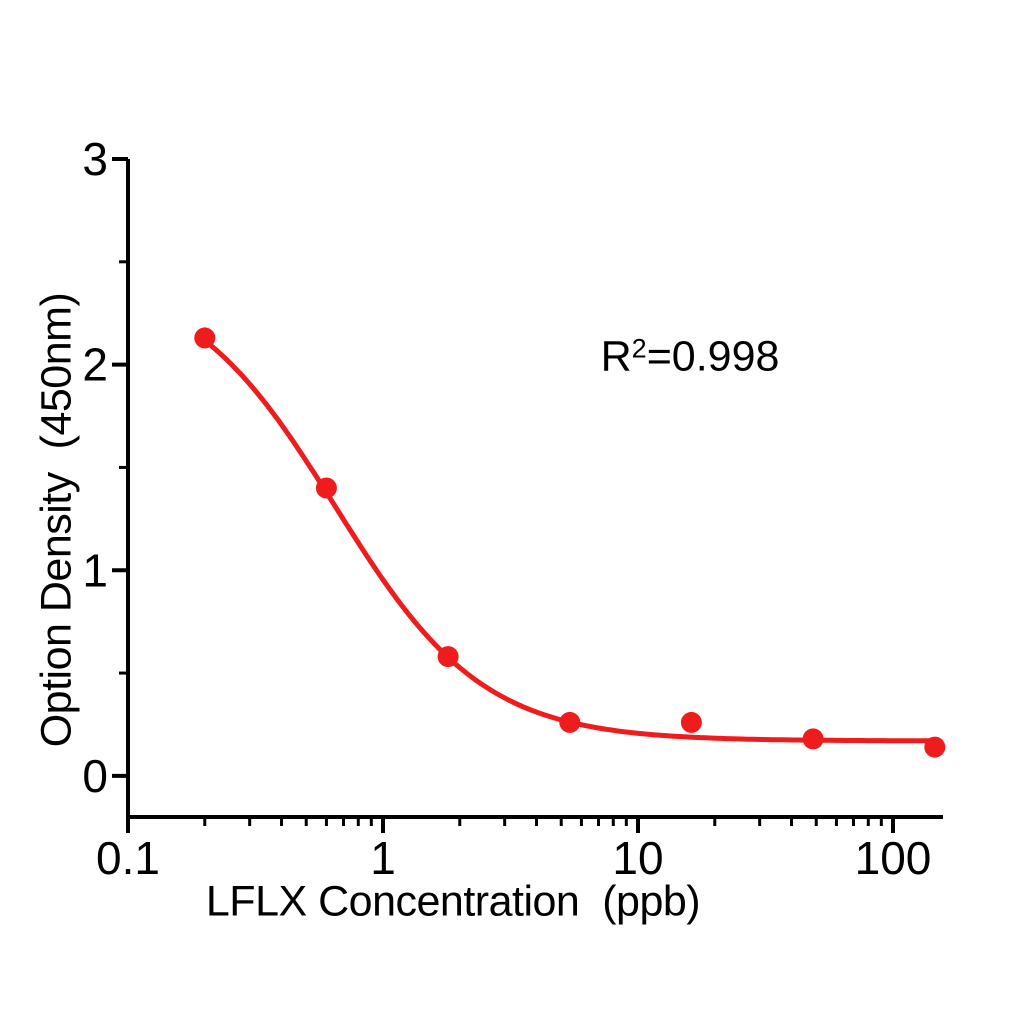 The height and width of the screenshot is (1024, 1024). I want to click on r-squared-annotation: R2=0.998, so click(690, 357).